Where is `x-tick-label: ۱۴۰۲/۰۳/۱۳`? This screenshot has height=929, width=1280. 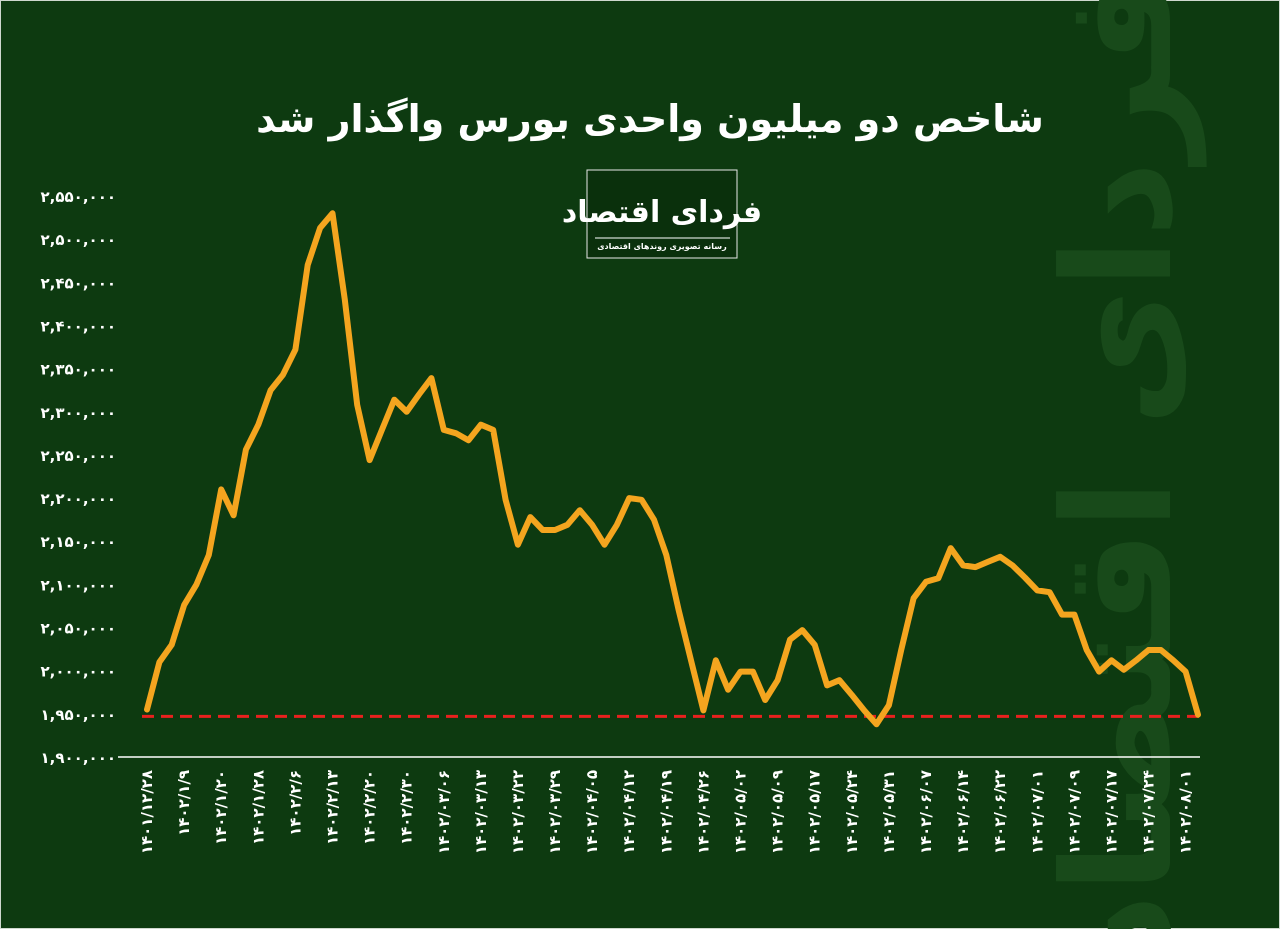
x-tick-label: ۱۴۰۲/۰۳/۱۳ is located at coordinates (481, 812).